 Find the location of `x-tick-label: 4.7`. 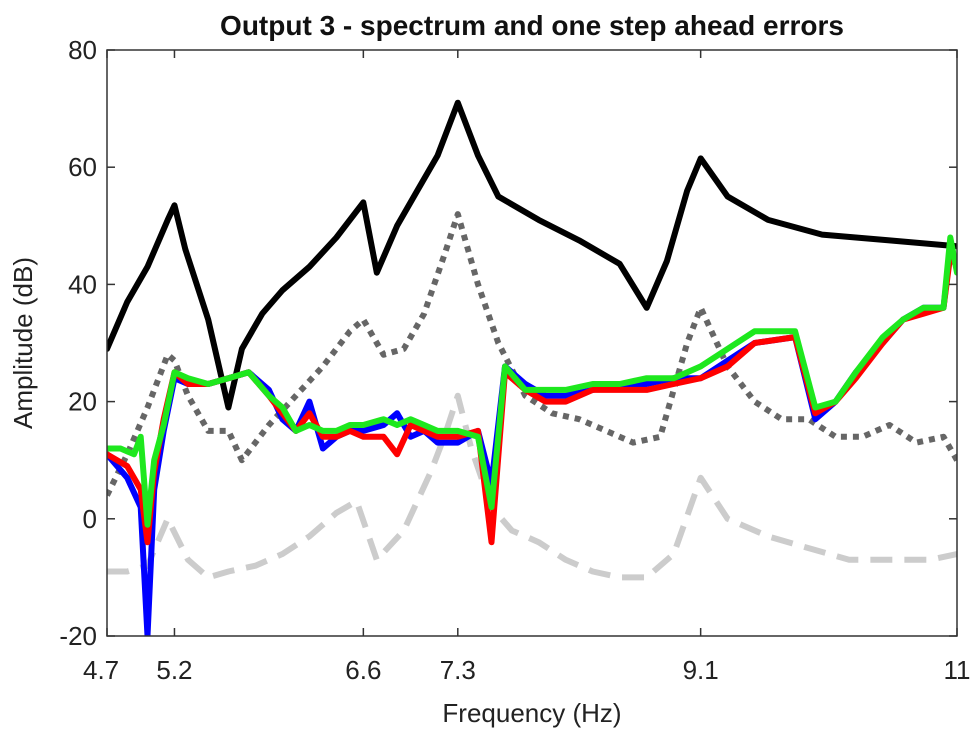

x-tick-label: 4.7 is located at coordinates (101, 670).